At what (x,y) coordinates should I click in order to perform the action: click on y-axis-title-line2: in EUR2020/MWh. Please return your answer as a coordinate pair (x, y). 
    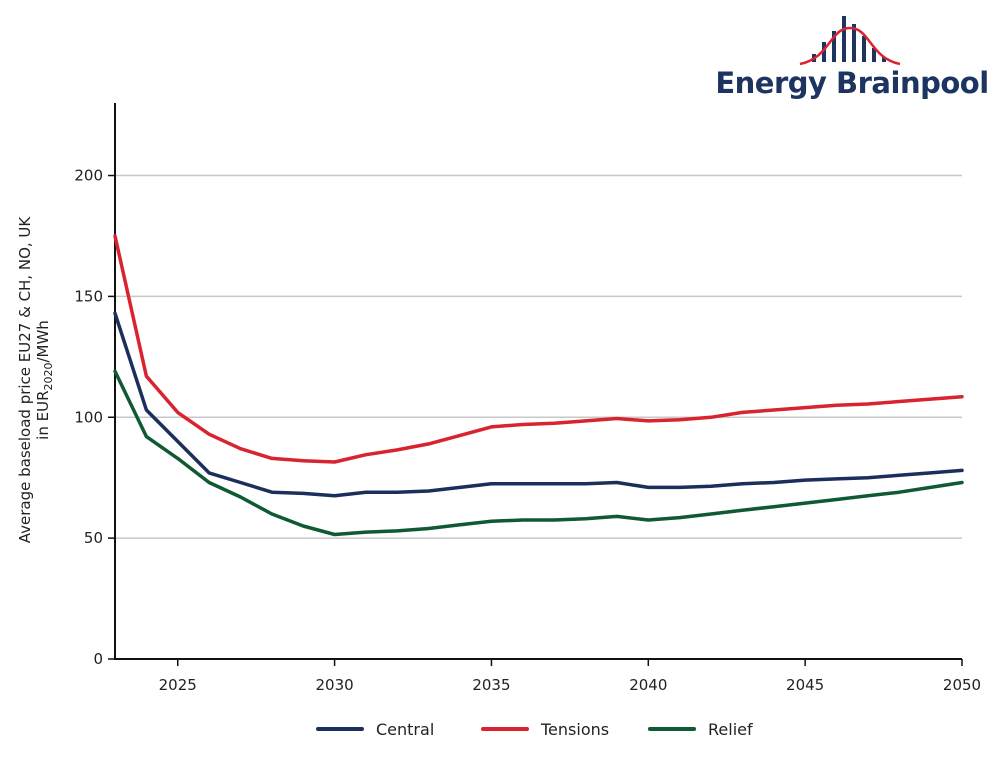
    Looking at the image, I should click on (44, 380).